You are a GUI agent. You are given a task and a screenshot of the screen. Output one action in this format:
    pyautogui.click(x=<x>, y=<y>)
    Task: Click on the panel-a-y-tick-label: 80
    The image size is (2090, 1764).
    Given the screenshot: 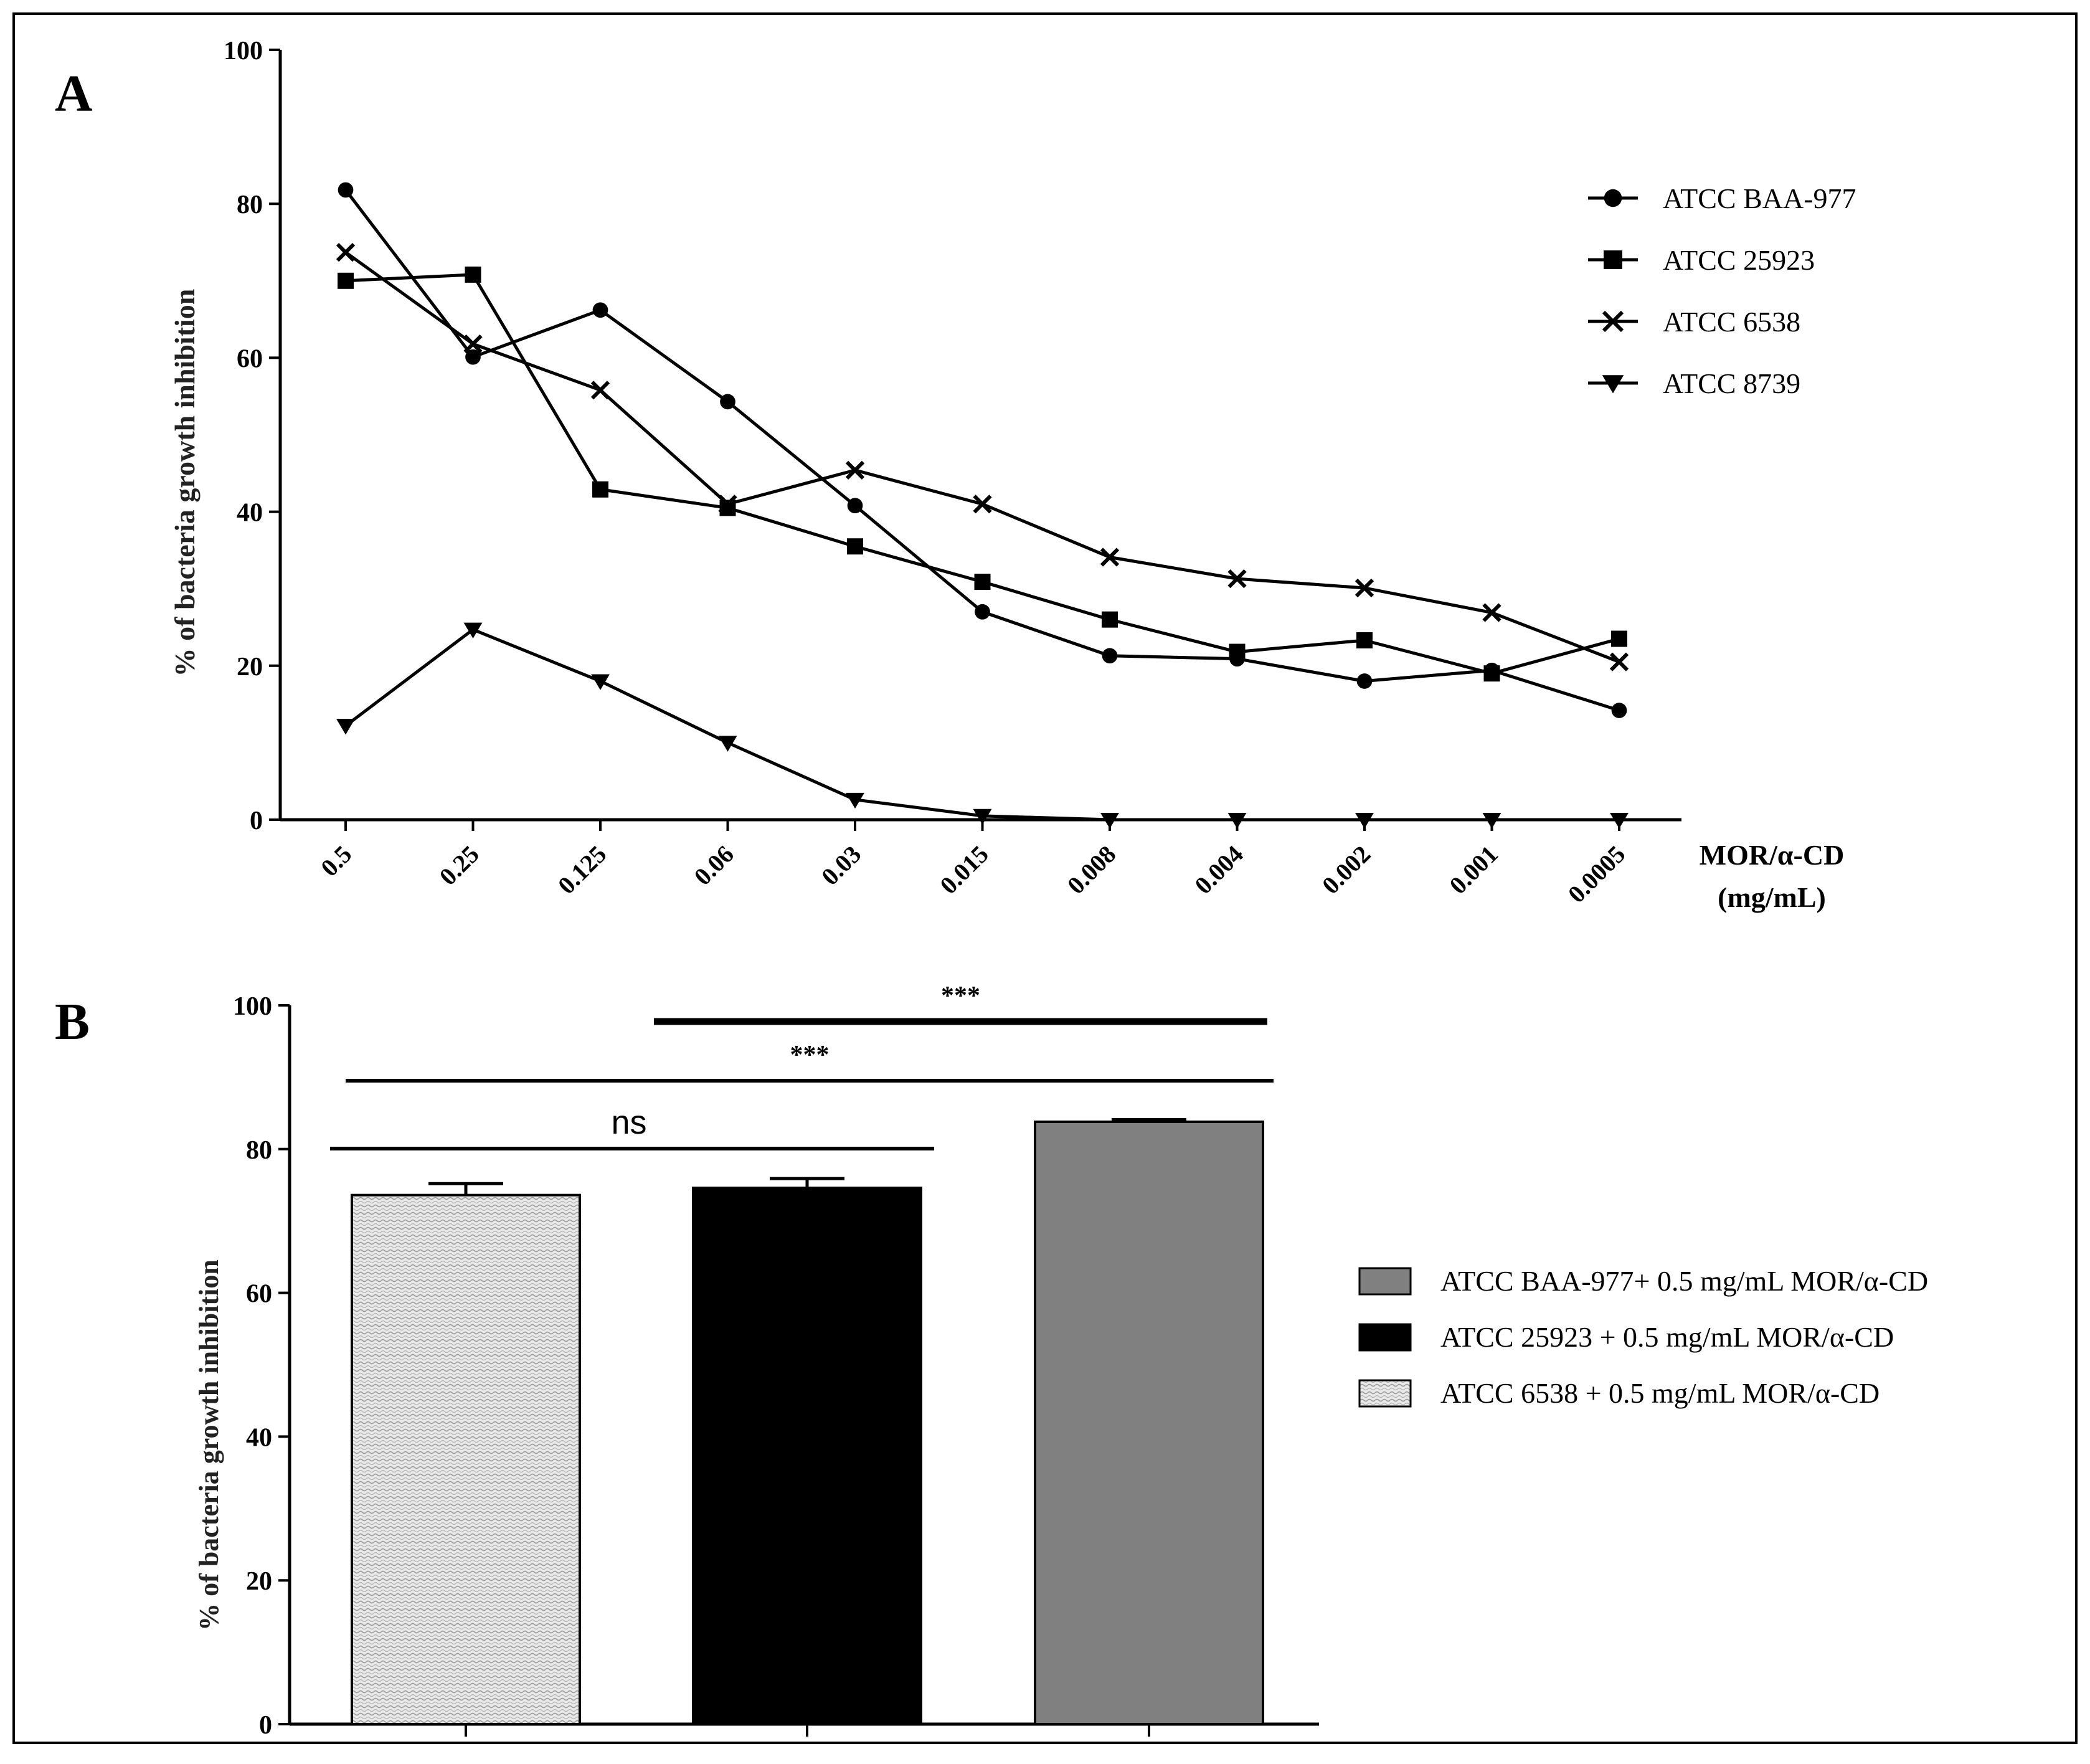 What is the action you would take?
    pyautogui.click(x=250, y=205)
    